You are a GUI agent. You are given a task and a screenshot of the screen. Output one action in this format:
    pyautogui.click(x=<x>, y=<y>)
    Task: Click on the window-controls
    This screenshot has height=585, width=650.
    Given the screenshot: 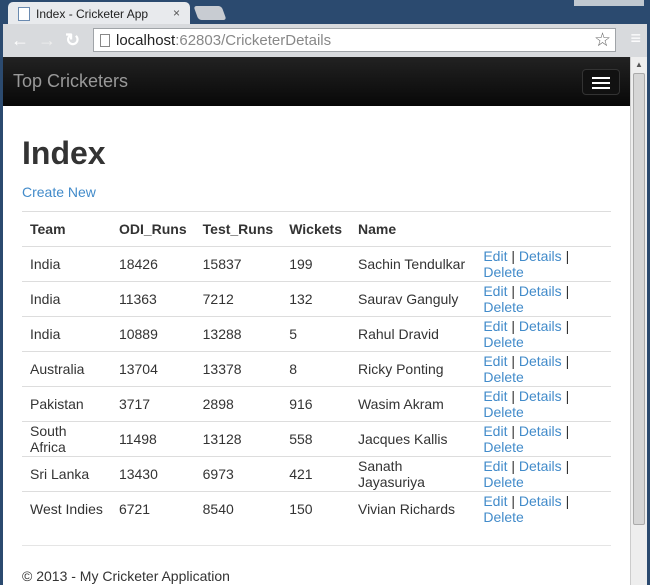 What is the action you would take?
    pyautogui.click(x=609, y=3)
    